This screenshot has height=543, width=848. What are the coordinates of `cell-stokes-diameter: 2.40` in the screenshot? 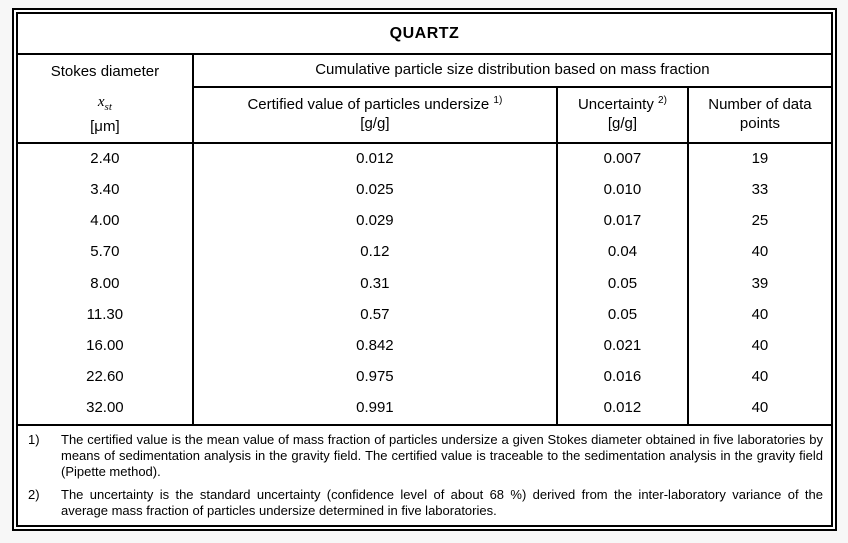 It's located at (105, 158).